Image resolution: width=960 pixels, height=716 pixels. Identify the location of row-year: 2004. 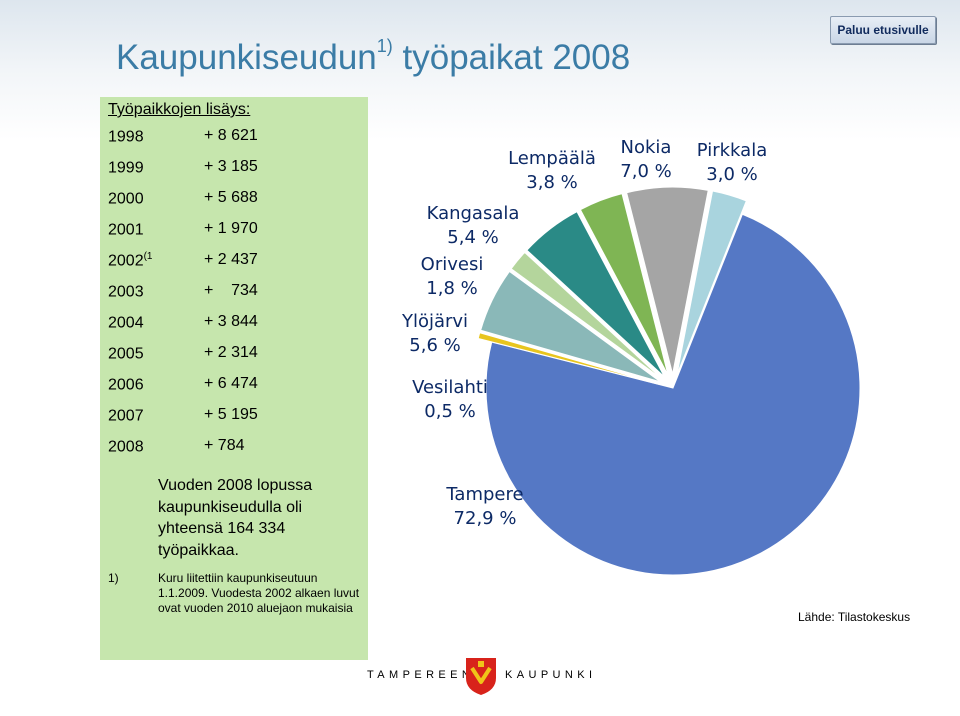
(126, 323).